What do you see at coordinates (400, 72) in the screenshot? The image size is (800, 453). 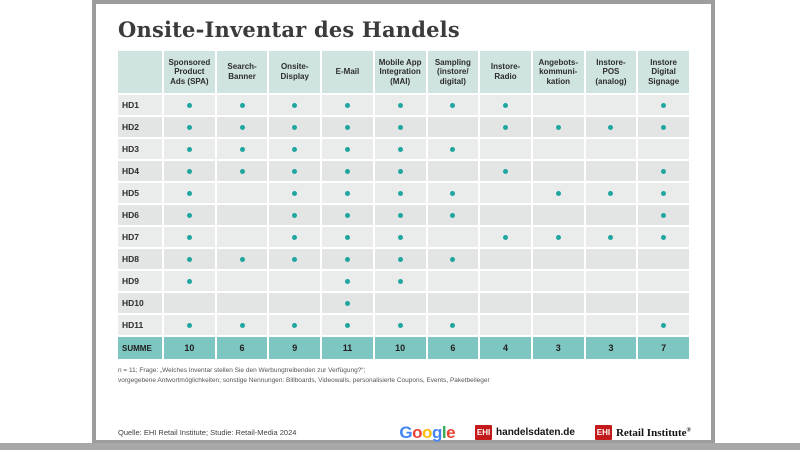 I see `column-header: Mobile App Integration (MAI)` at bounding box center [400, 72].